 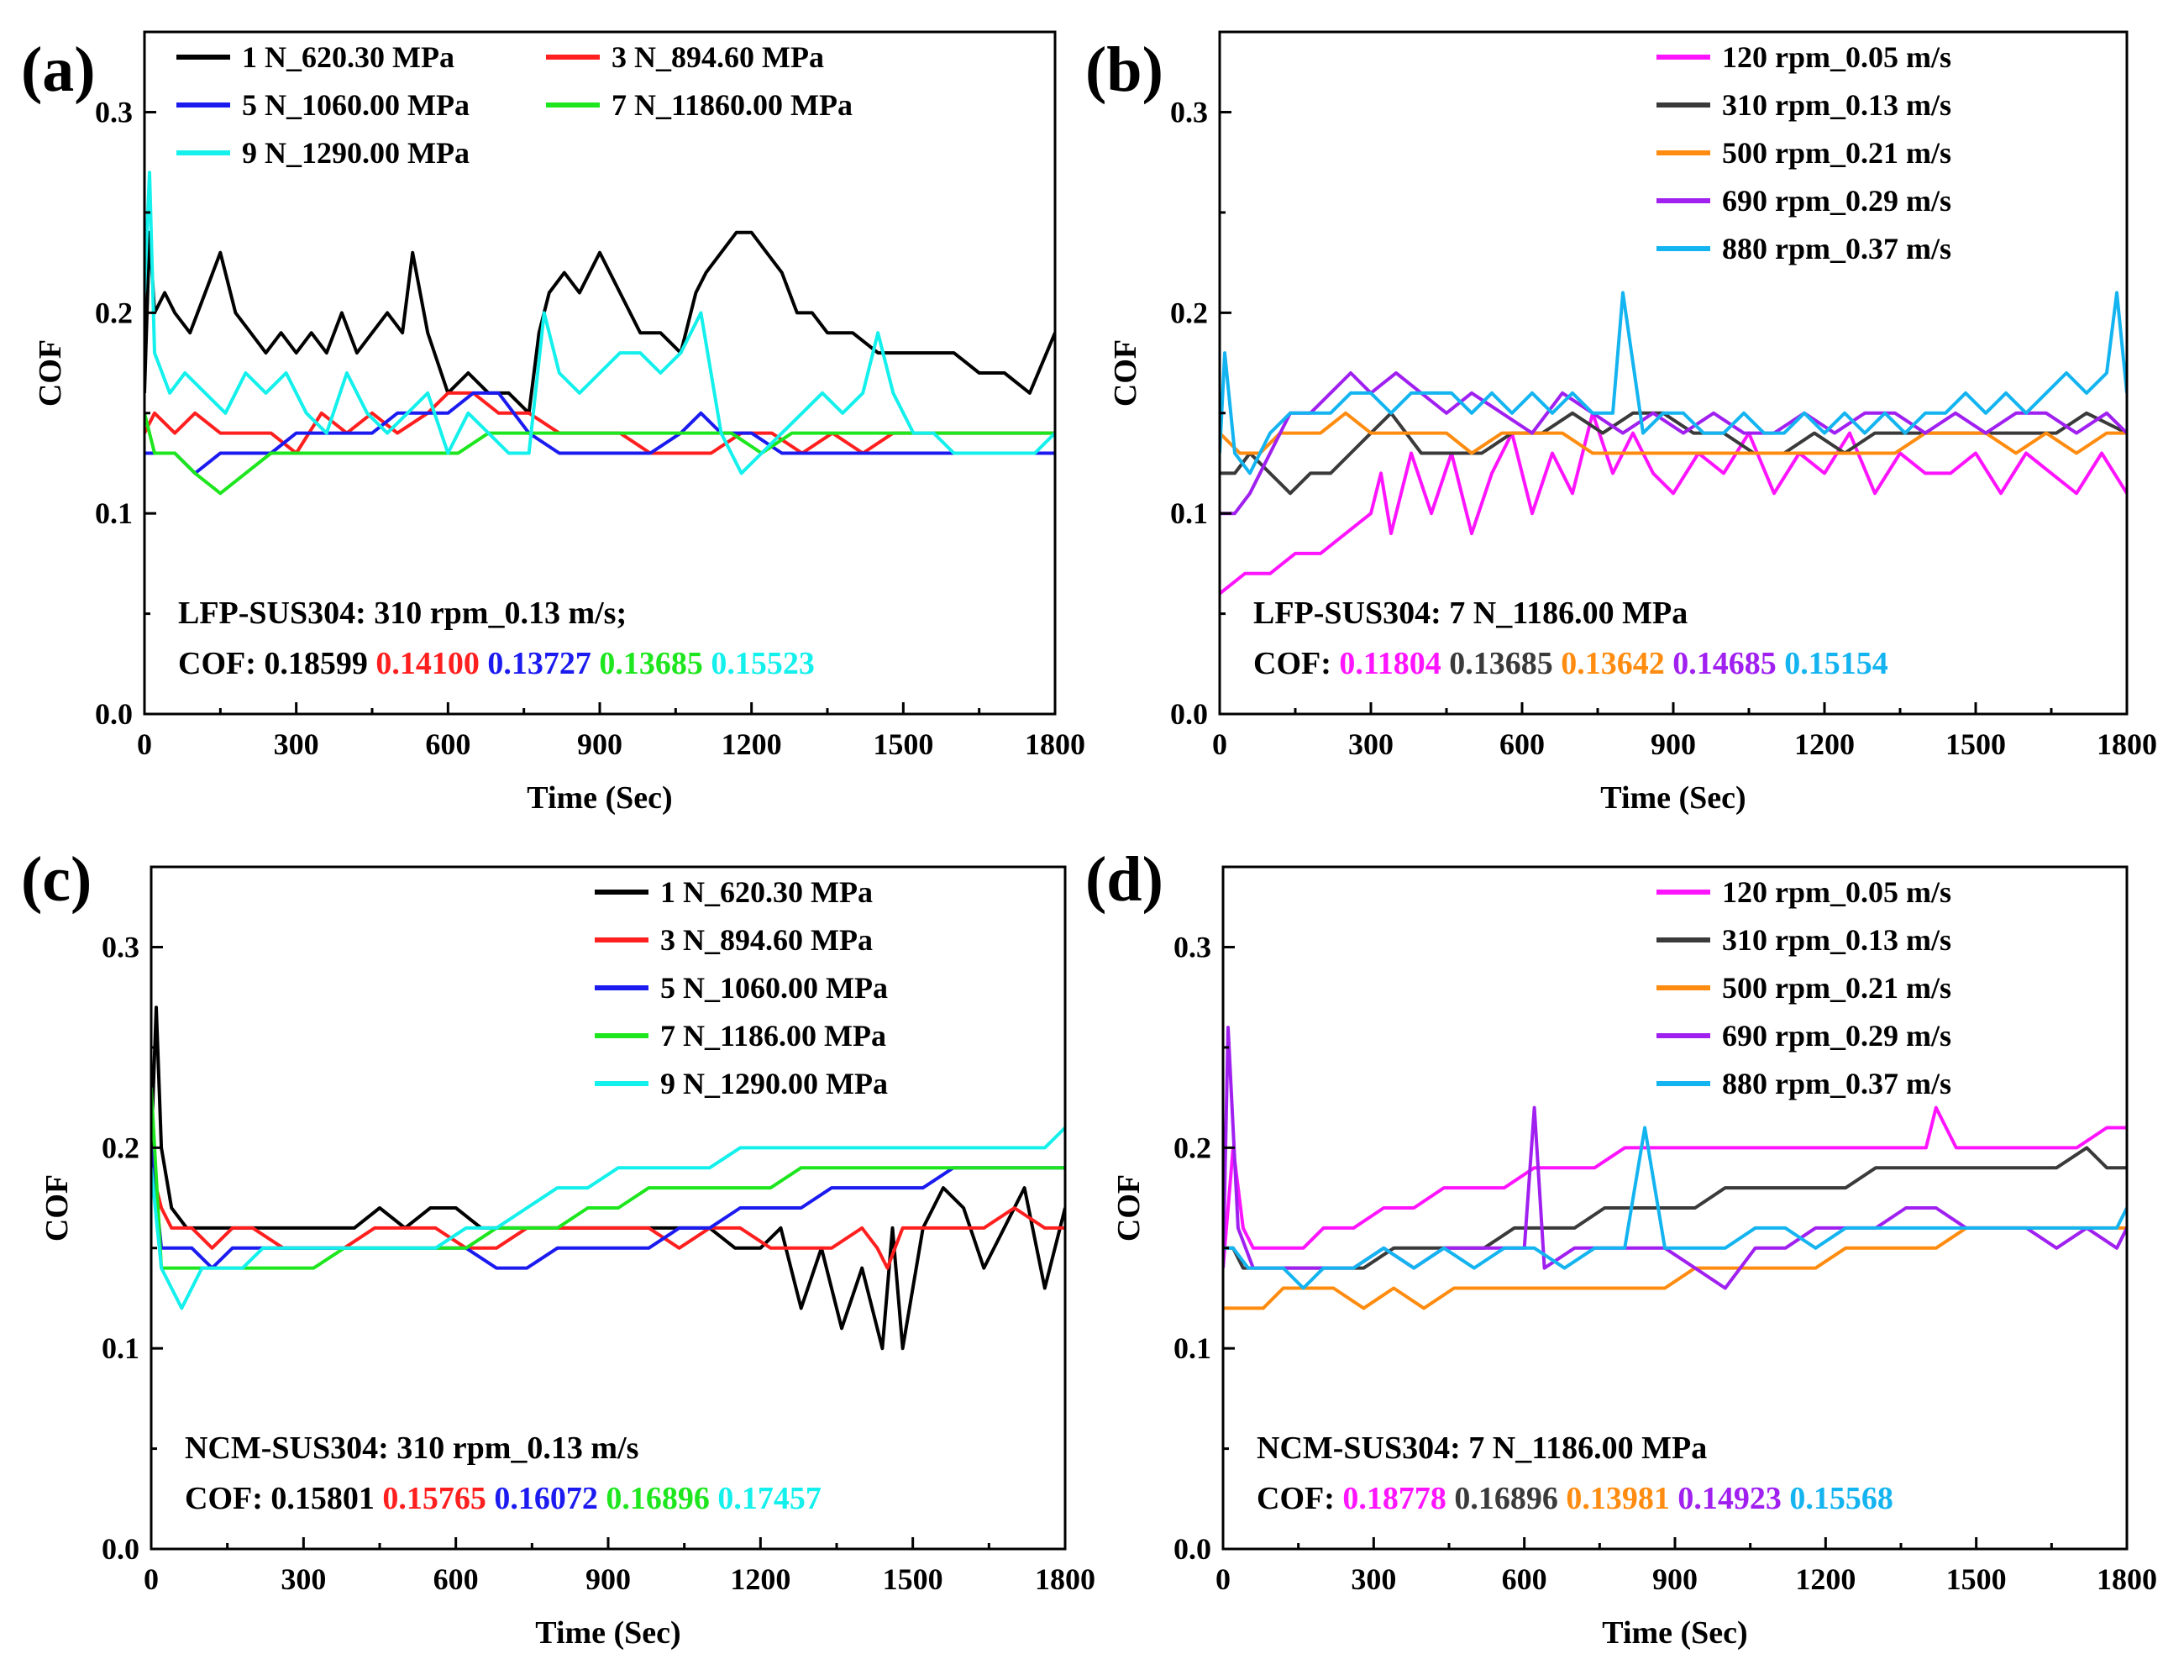 I want to click on panel-a-x-tick-label: 1500, so click(x=903, y=744).